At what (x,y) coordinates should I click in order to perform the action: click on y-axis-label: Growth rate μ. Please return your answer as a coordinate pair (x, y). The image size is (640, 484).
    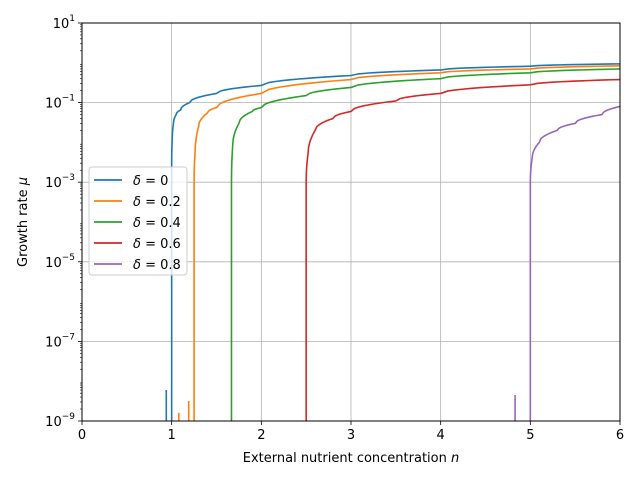
    Looking at the image, I should click on (23, 222).